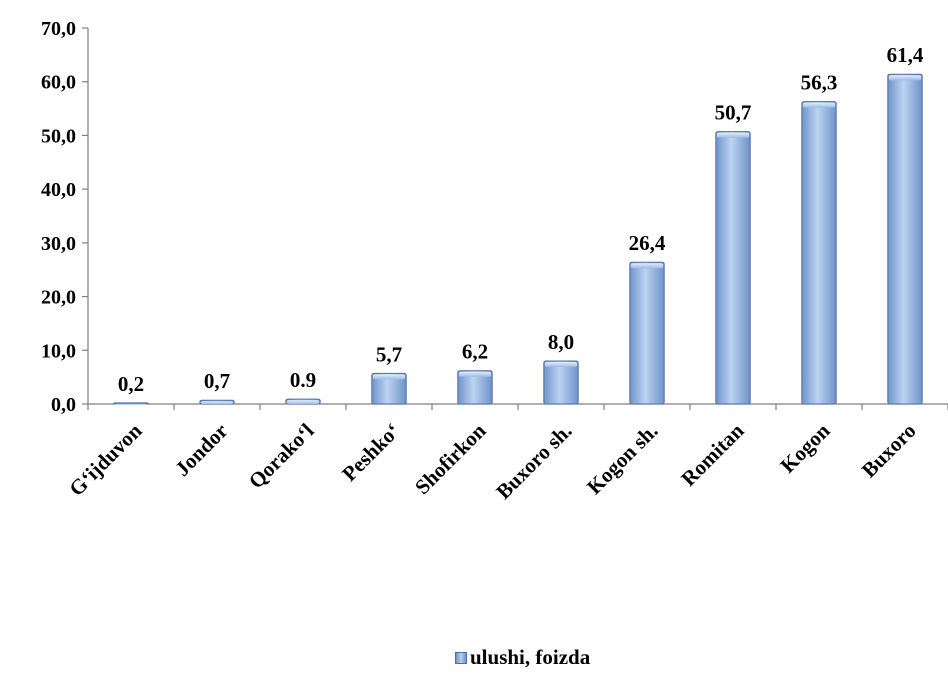 Image resolution: width=948 pixels, height=673 pixels. I want to click on category-label: G‘ijduvon, so click(105, 459).